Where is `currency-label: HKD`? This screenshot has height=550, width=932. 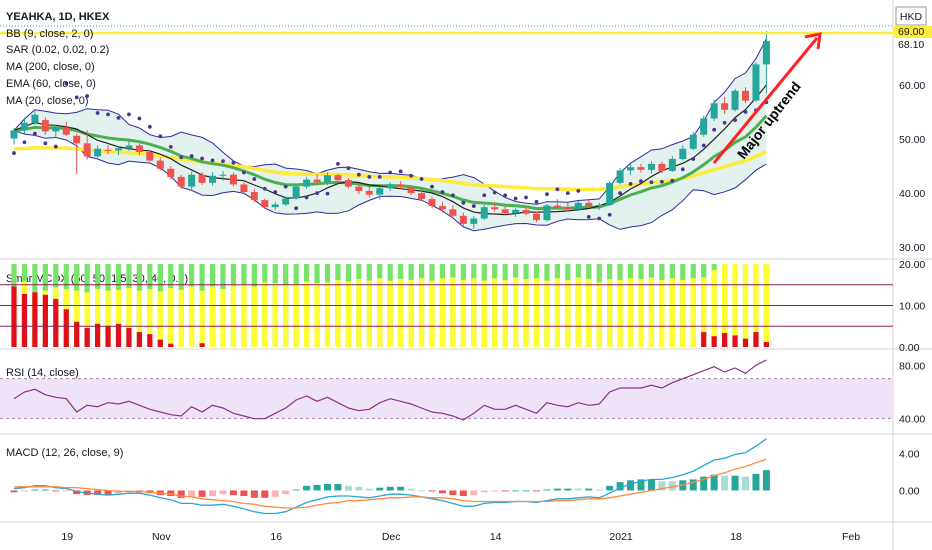
currency-label: HKD is located at coordinates (911, 17).